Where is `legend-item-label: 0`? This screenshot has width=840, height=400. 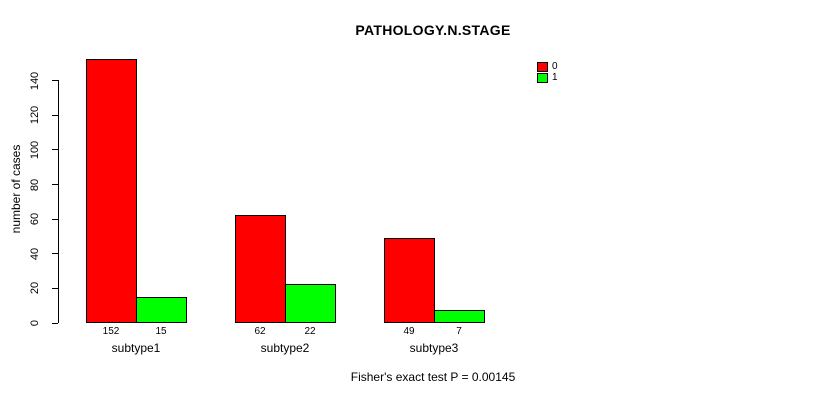 legend-item-label: 0 is located at coordinates (555, 66).